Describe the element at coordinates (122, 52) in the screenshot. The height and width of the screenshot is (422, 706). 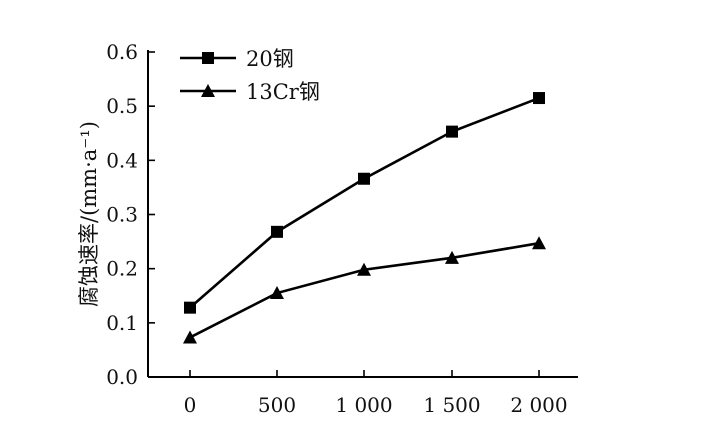
I see `y-tick-label: 0.6` at that location.